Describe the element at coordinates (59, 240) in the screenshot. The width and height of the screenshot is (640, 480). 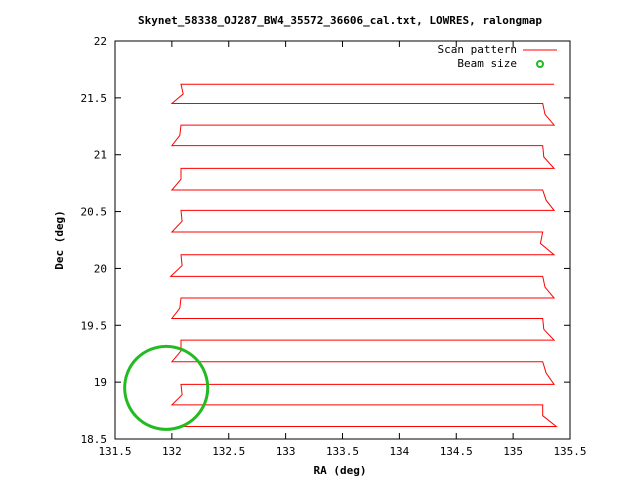
I see `y-axis-label: Dec (deg)` at that location.